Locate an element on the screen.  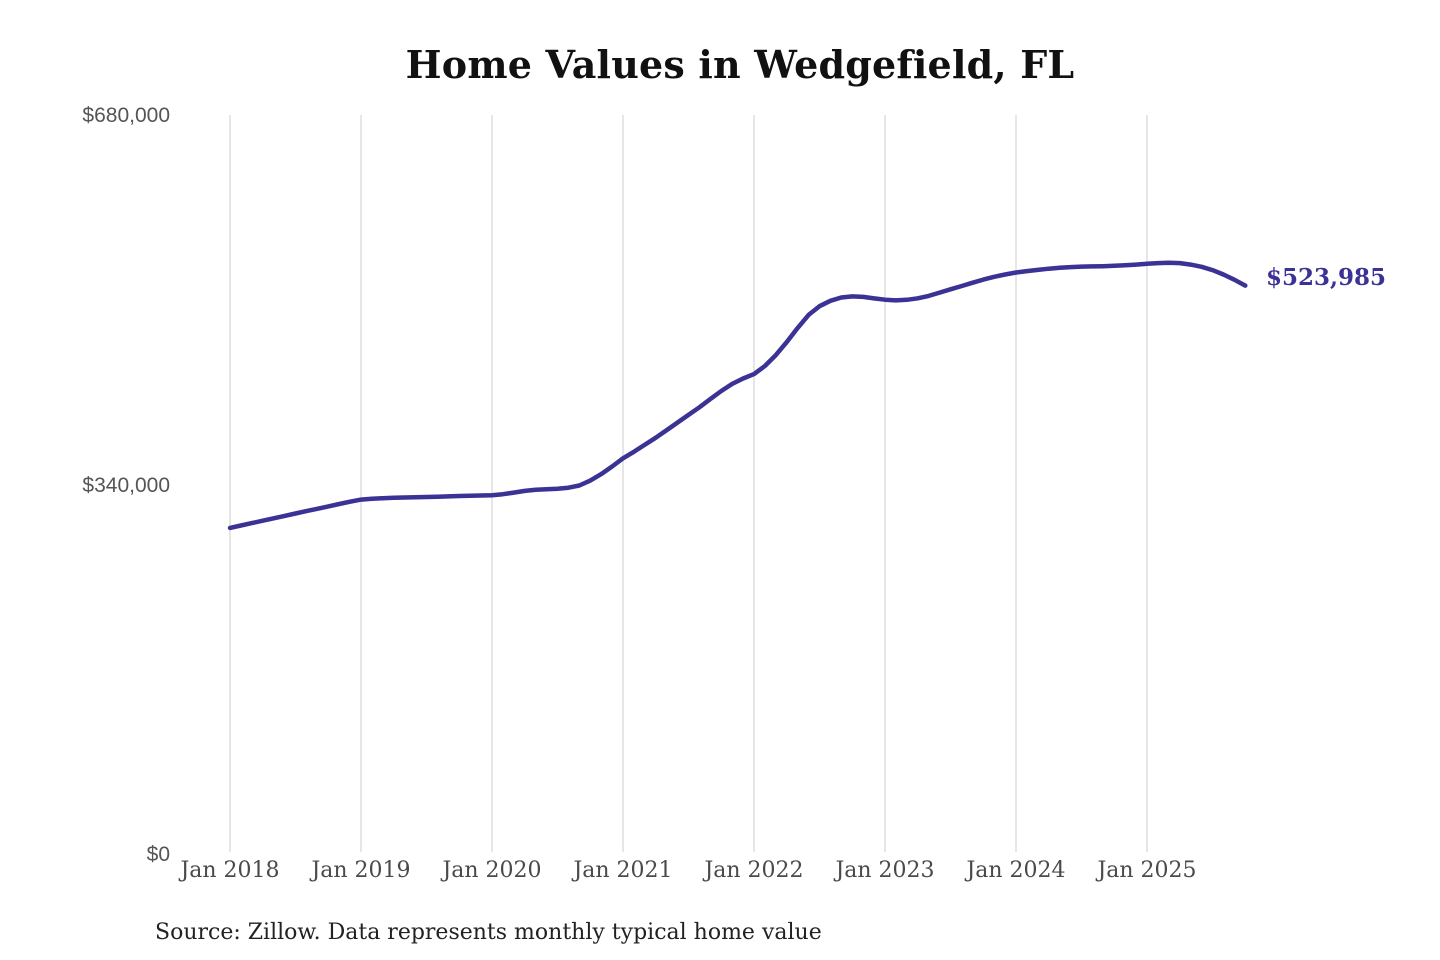
x-axis-tick-label: Jan 2021 is located at coordinates (623, 870).